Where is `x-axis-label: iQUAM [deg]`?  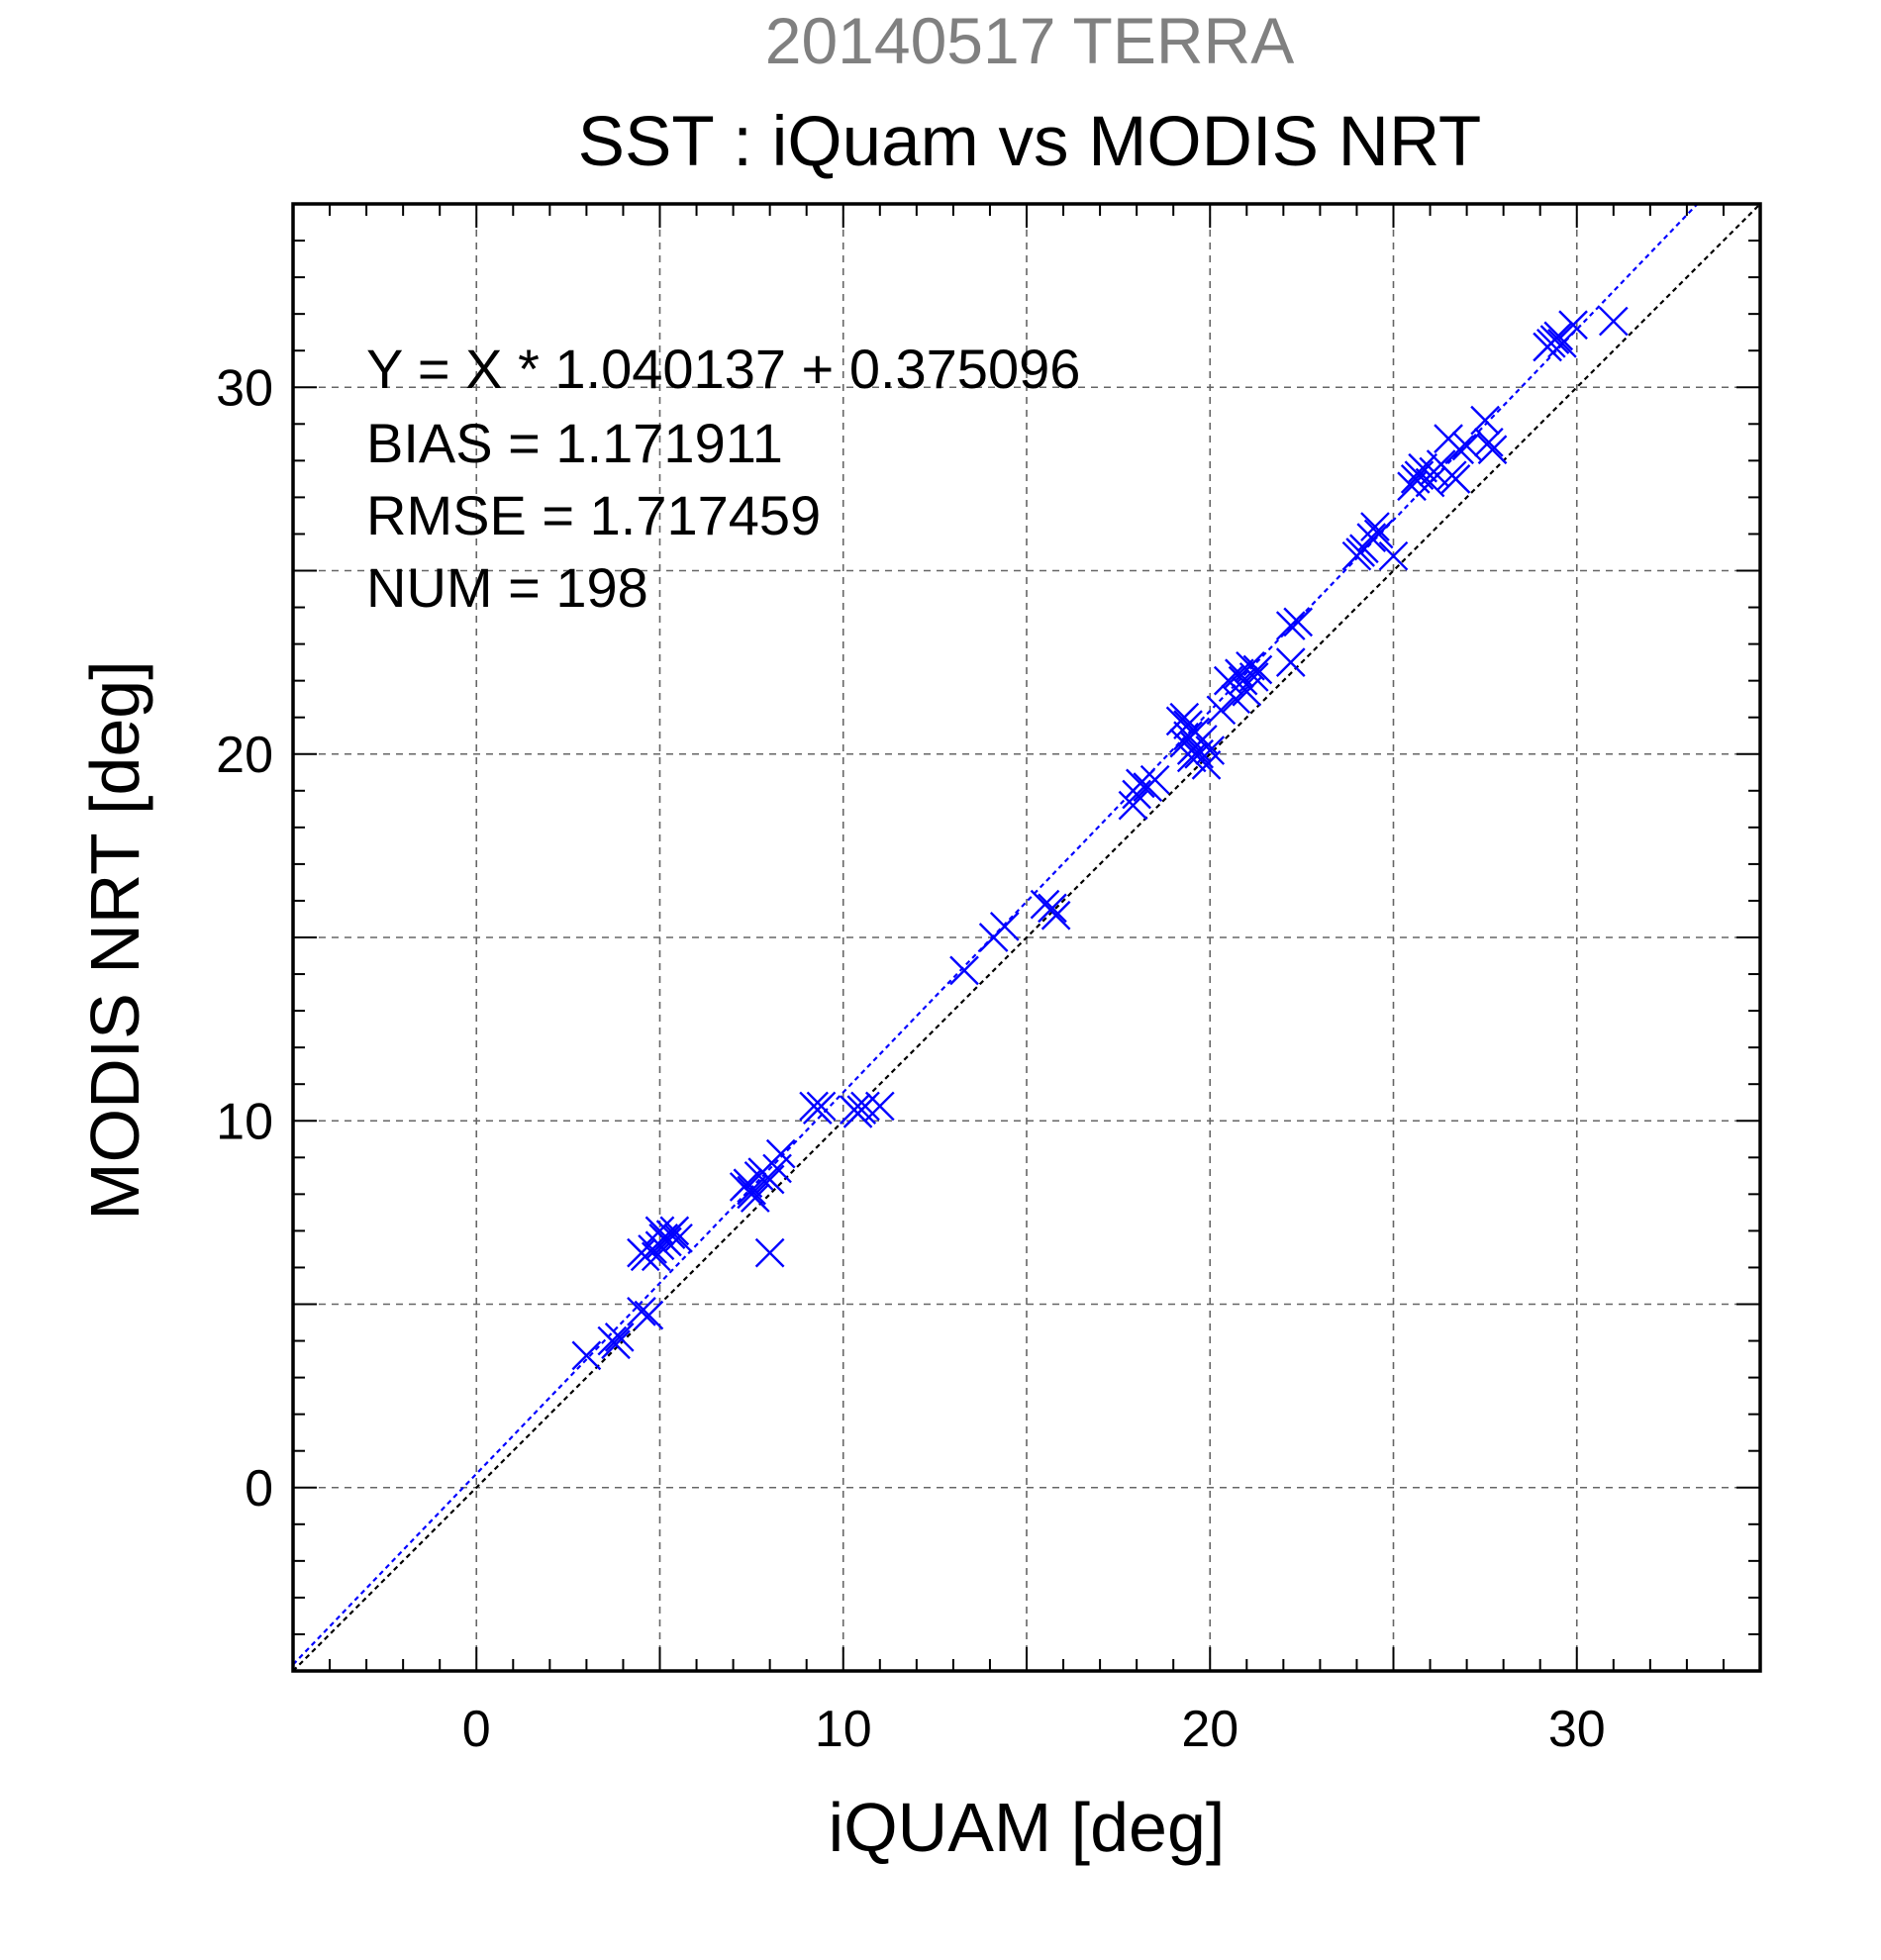 x-axis-label: iQUAM [deg] is located at coordinates (1027, 1827).